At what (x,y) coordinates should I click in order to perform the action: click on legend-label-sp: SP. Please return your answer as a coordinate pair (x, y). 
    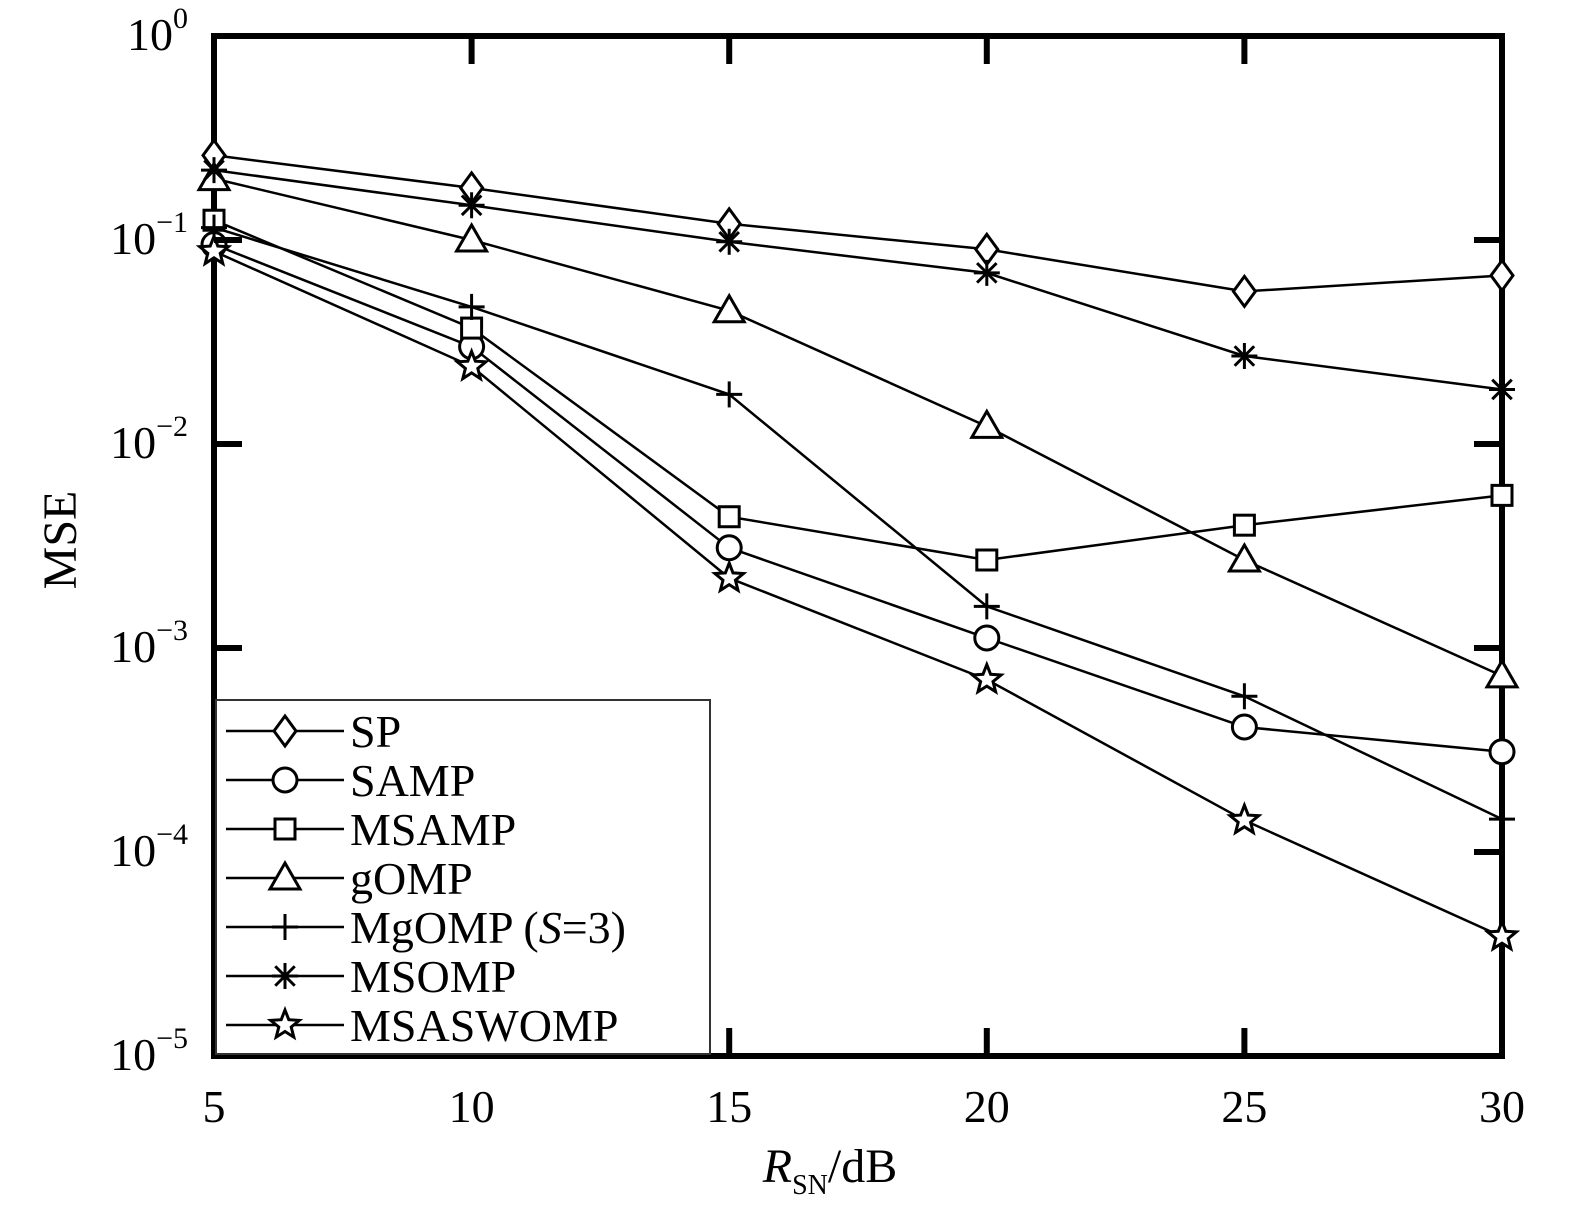
    Looking at the image, I should click on (375, 731).